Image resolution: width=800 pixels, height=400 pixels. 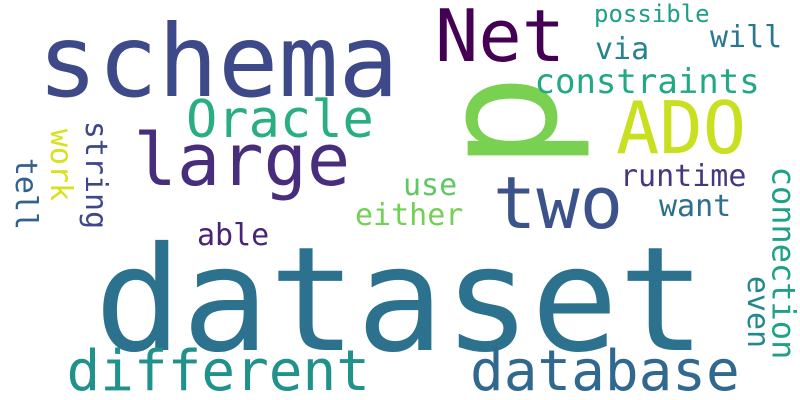 What do you see at coordinates (409, 215) in the screenshot?
I see `word-either: either` at bounding box center [409, 215].